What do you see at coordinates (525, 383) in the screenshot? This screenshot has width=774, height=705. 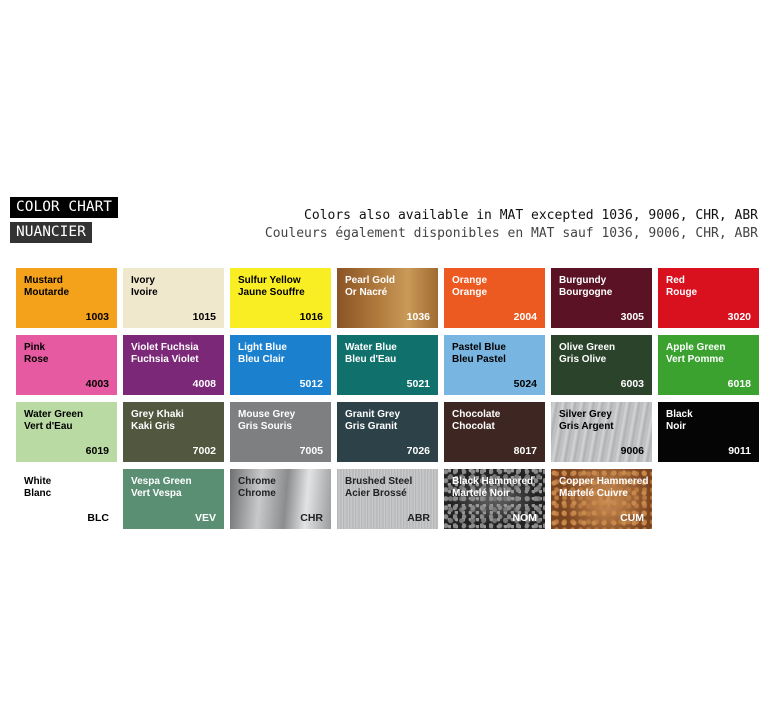 I see `swatch-code: 5024` at bounding box center [525, 383].